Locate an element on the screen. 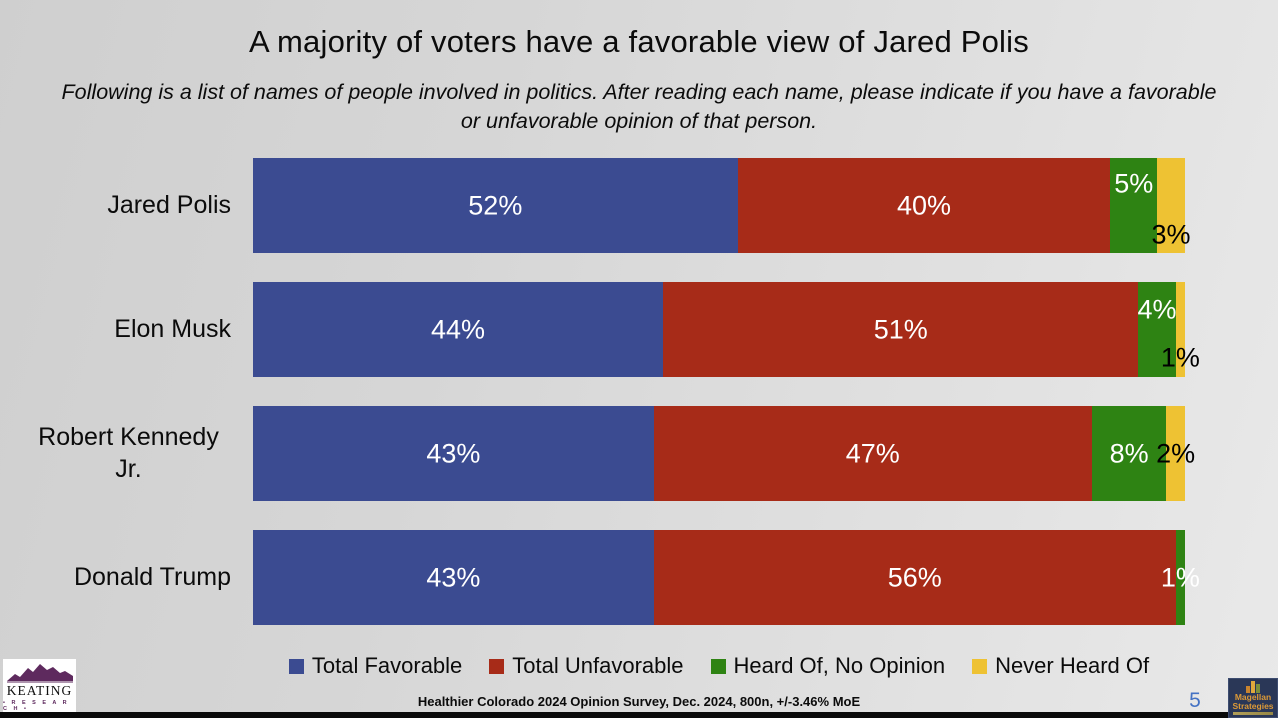  bar-track: 43% 47% 8% 2% is located at coordinates (724, 453).